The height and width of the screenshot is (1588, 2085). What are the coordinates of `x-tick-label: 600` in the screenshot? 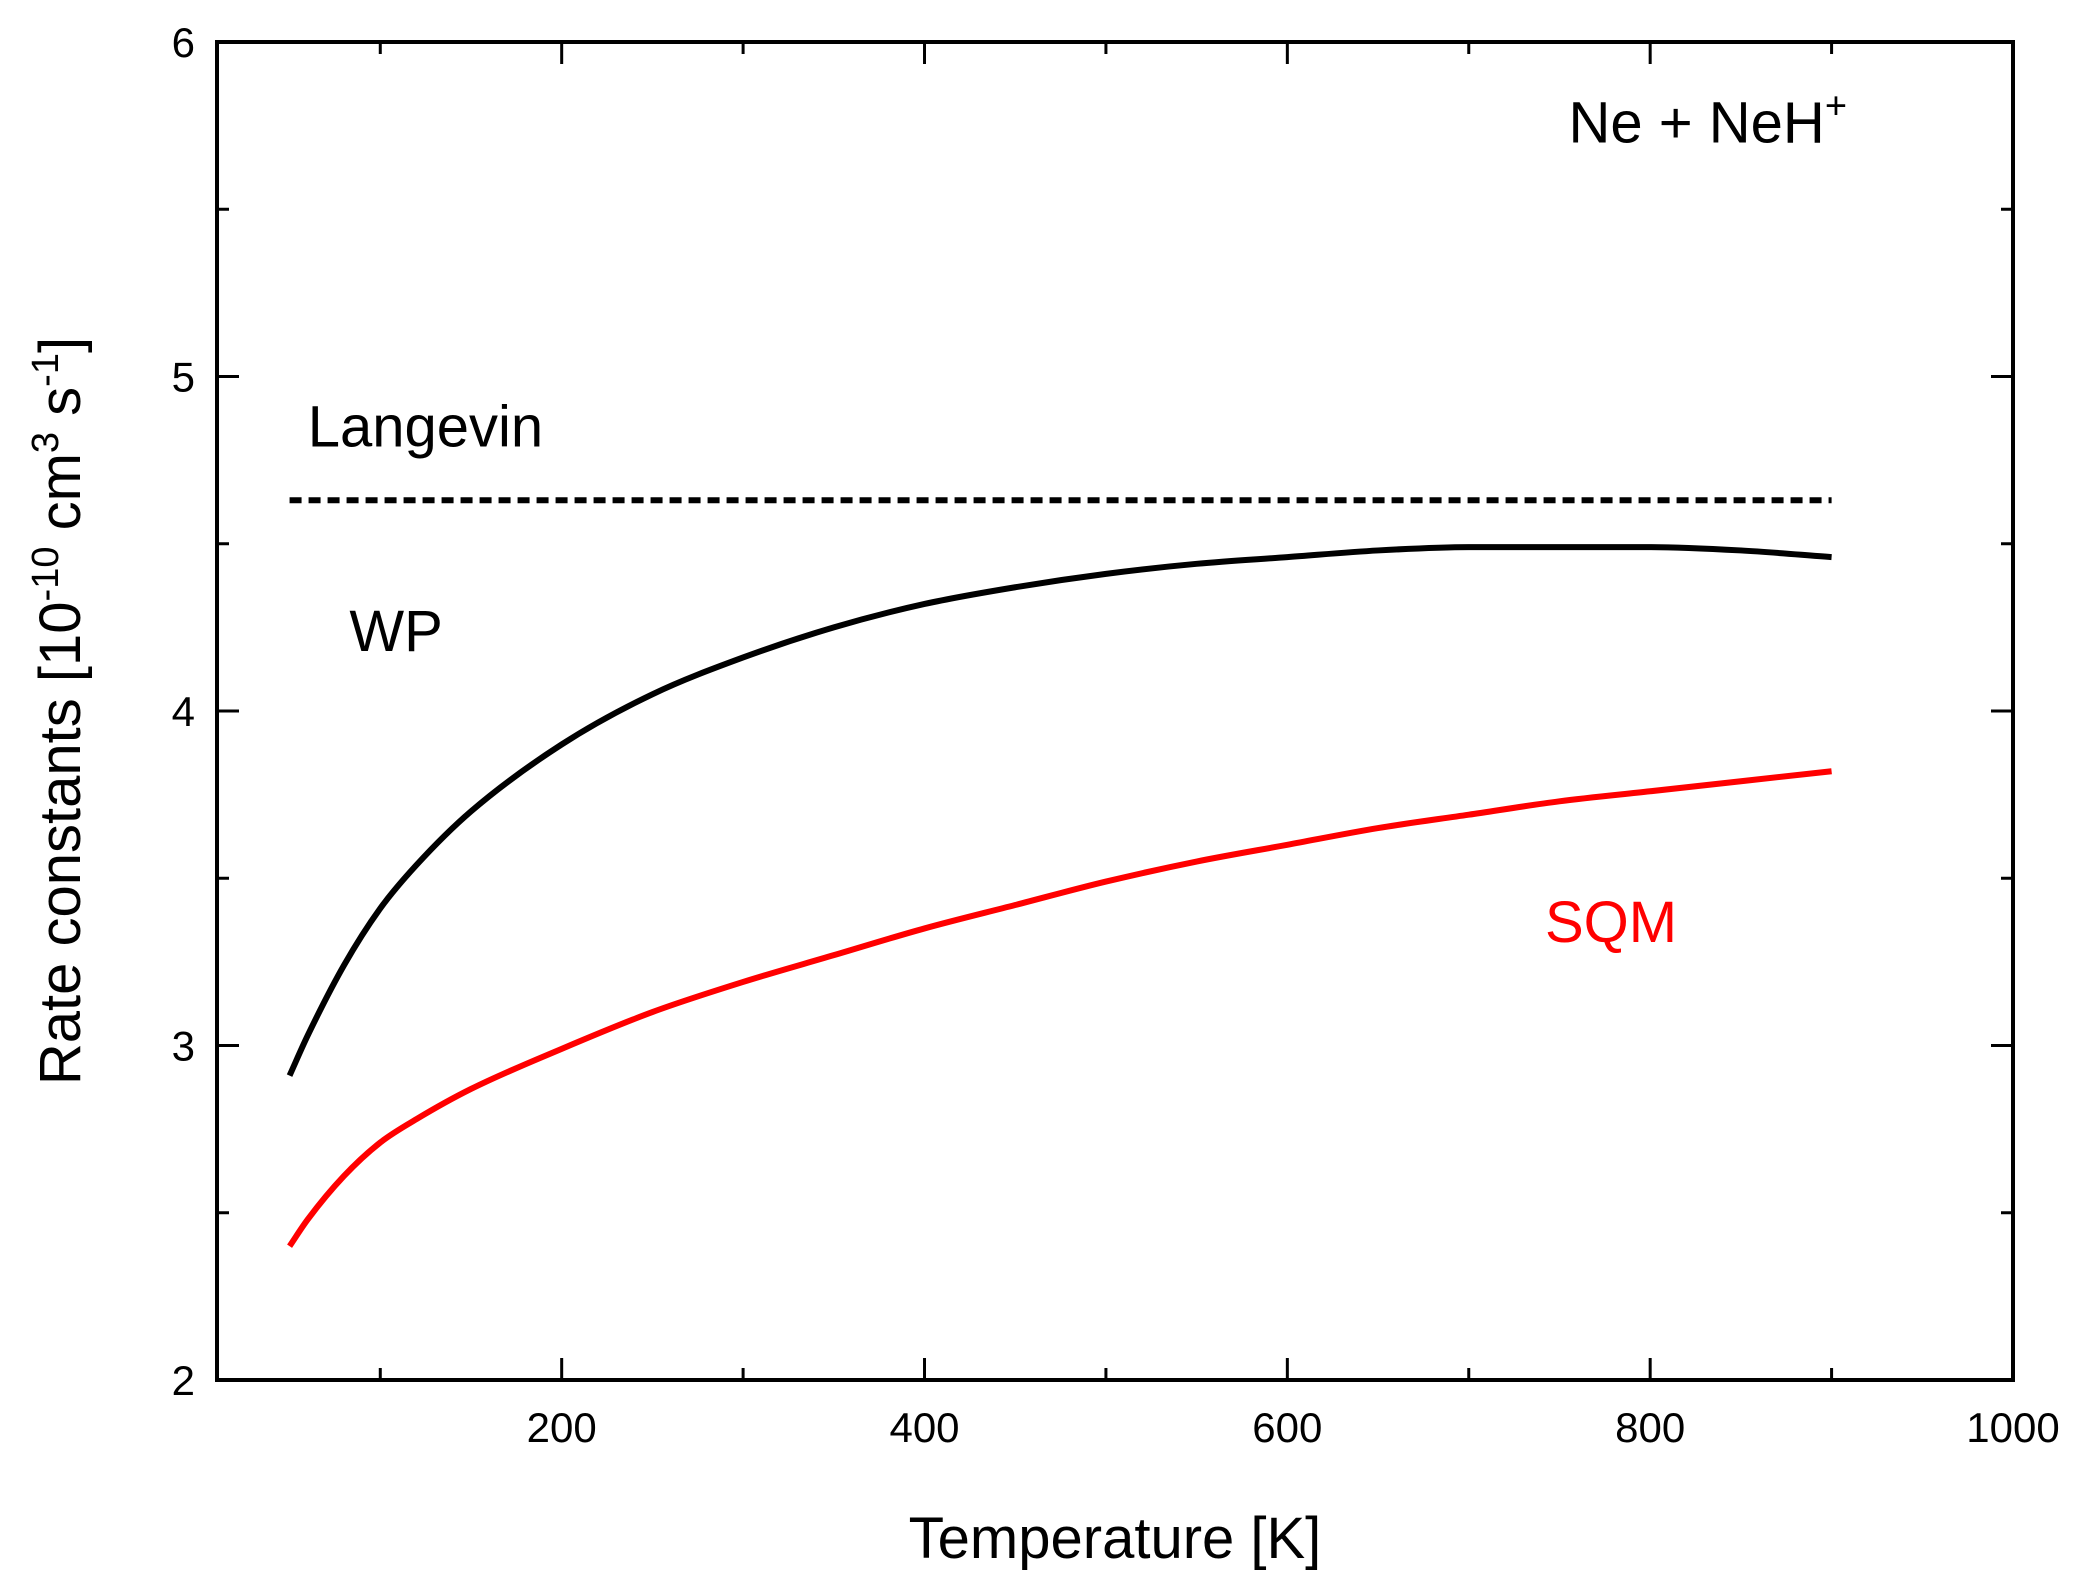 It's located at (1287, 1427).